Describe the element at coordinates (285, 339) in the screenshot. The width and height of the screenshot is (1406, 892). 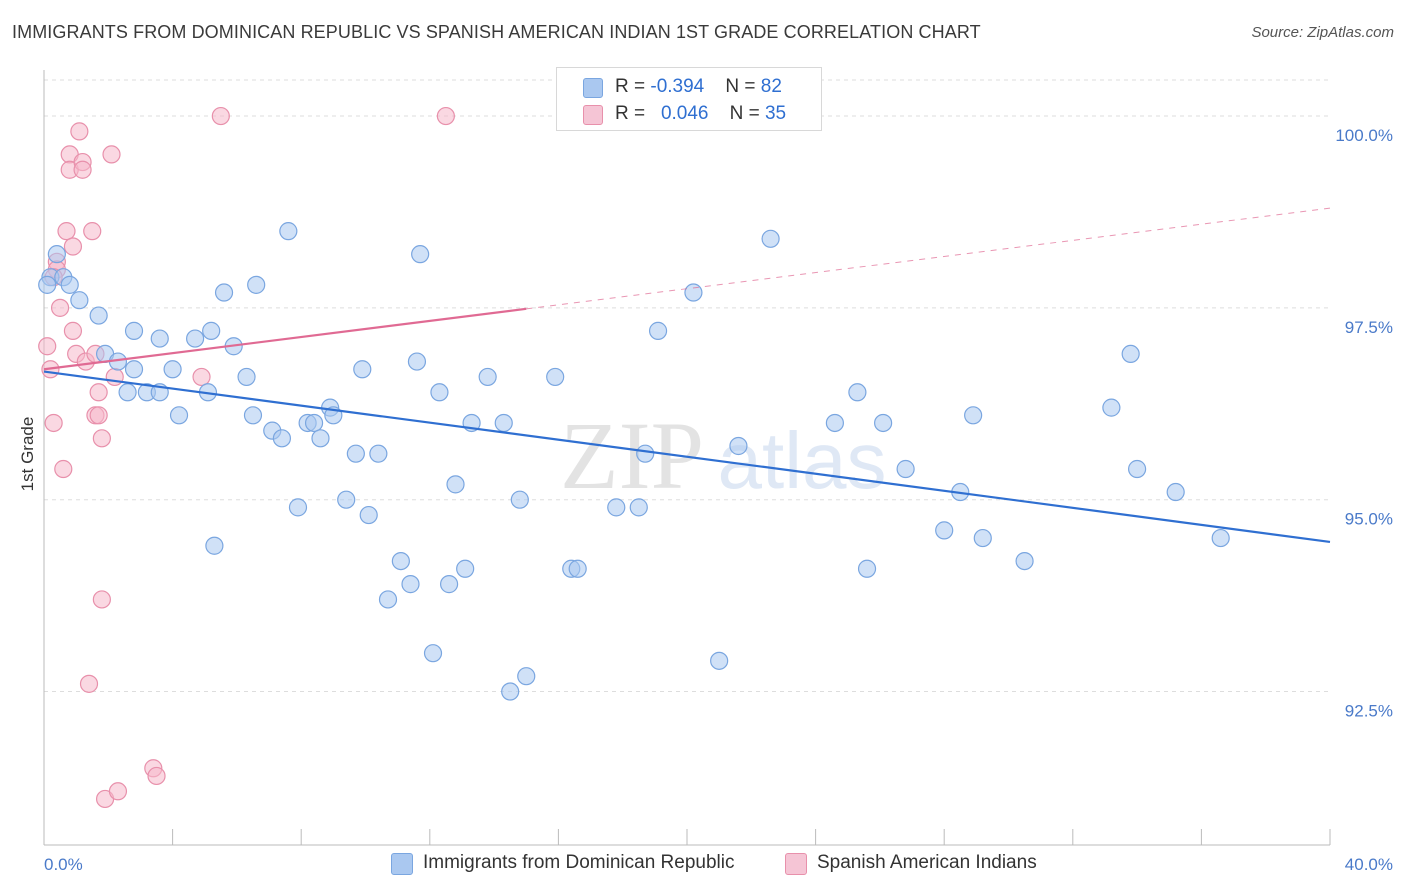
I see `trend-line-pink` at that location.